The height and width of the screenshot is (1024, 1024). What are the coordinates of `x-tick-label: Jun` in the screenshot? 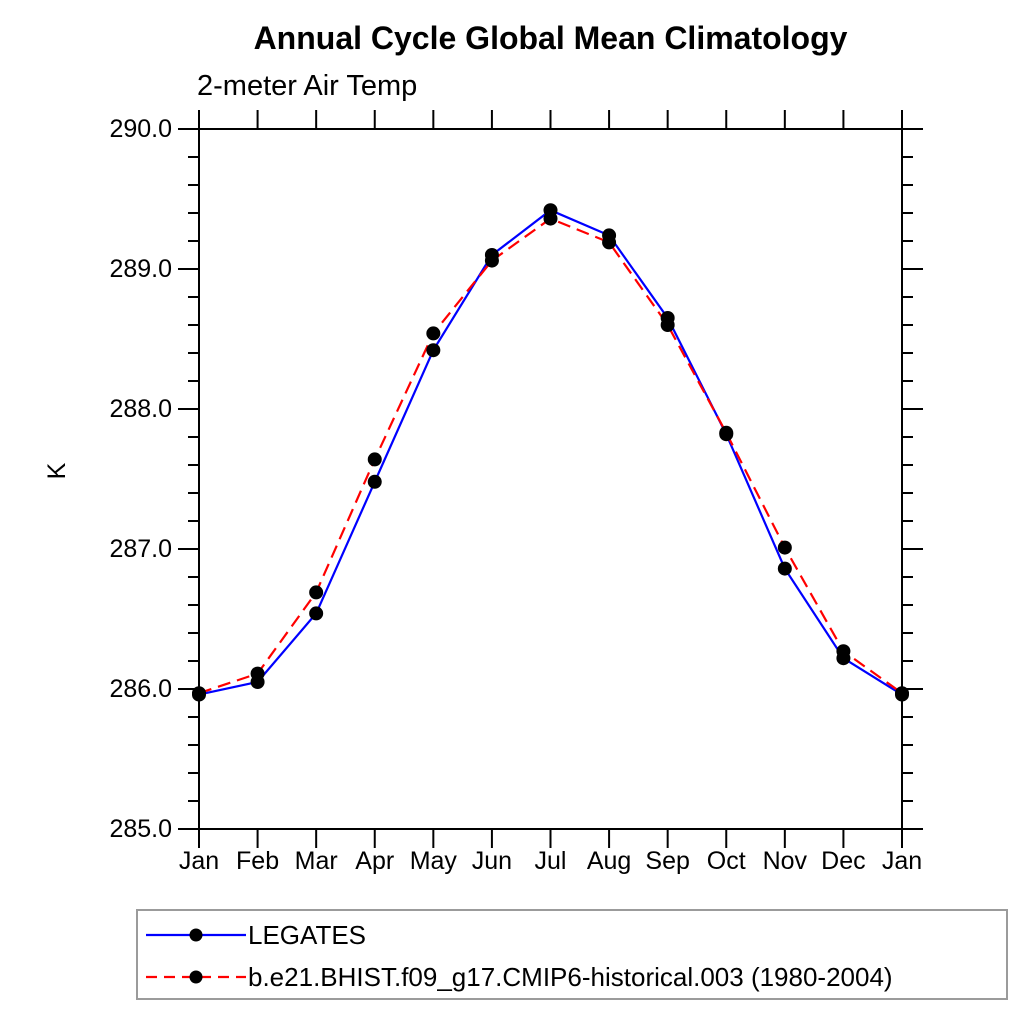 It's located at (492, 861).